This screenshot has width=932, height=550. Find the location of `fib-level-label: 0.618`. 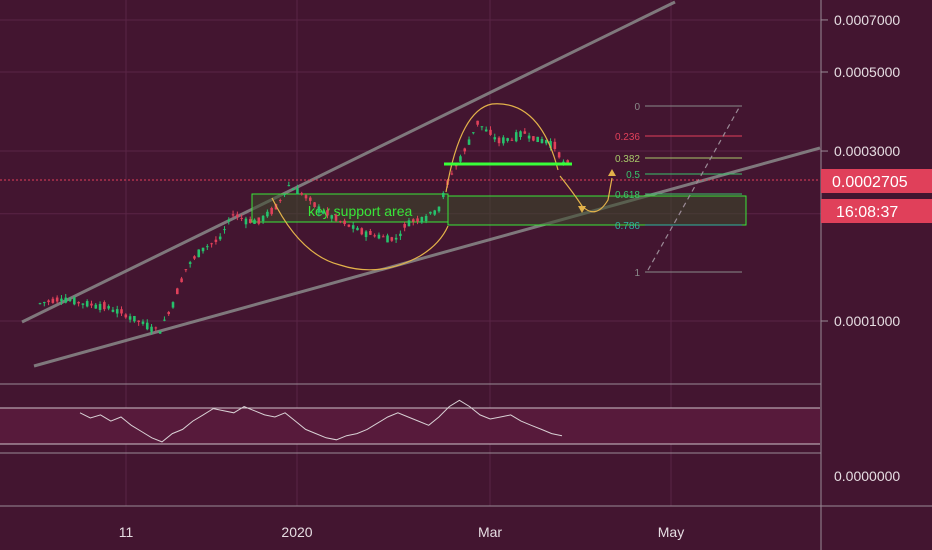

fib-level-label: 0.618 is located at coordinates (627, 195).